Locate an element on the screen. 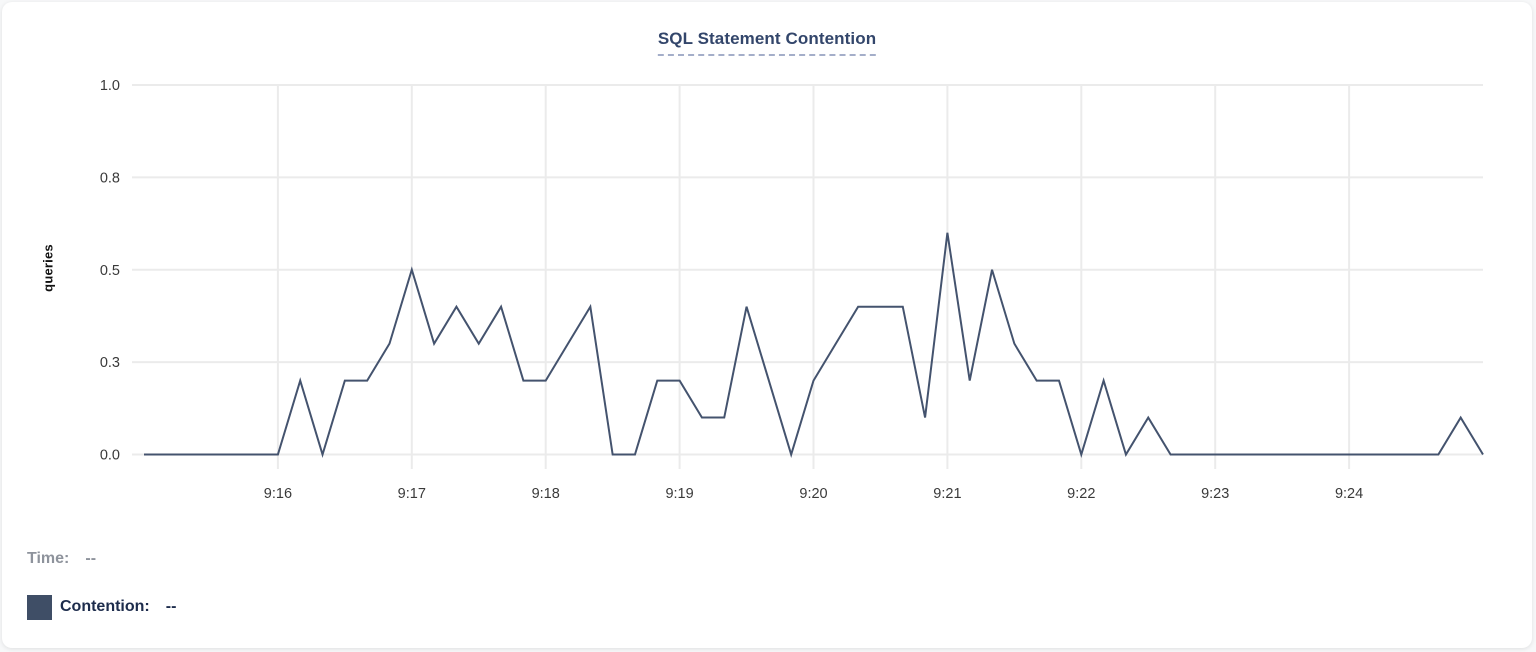  y-tick-label: 0.5 is located at coordinates (110, 271).